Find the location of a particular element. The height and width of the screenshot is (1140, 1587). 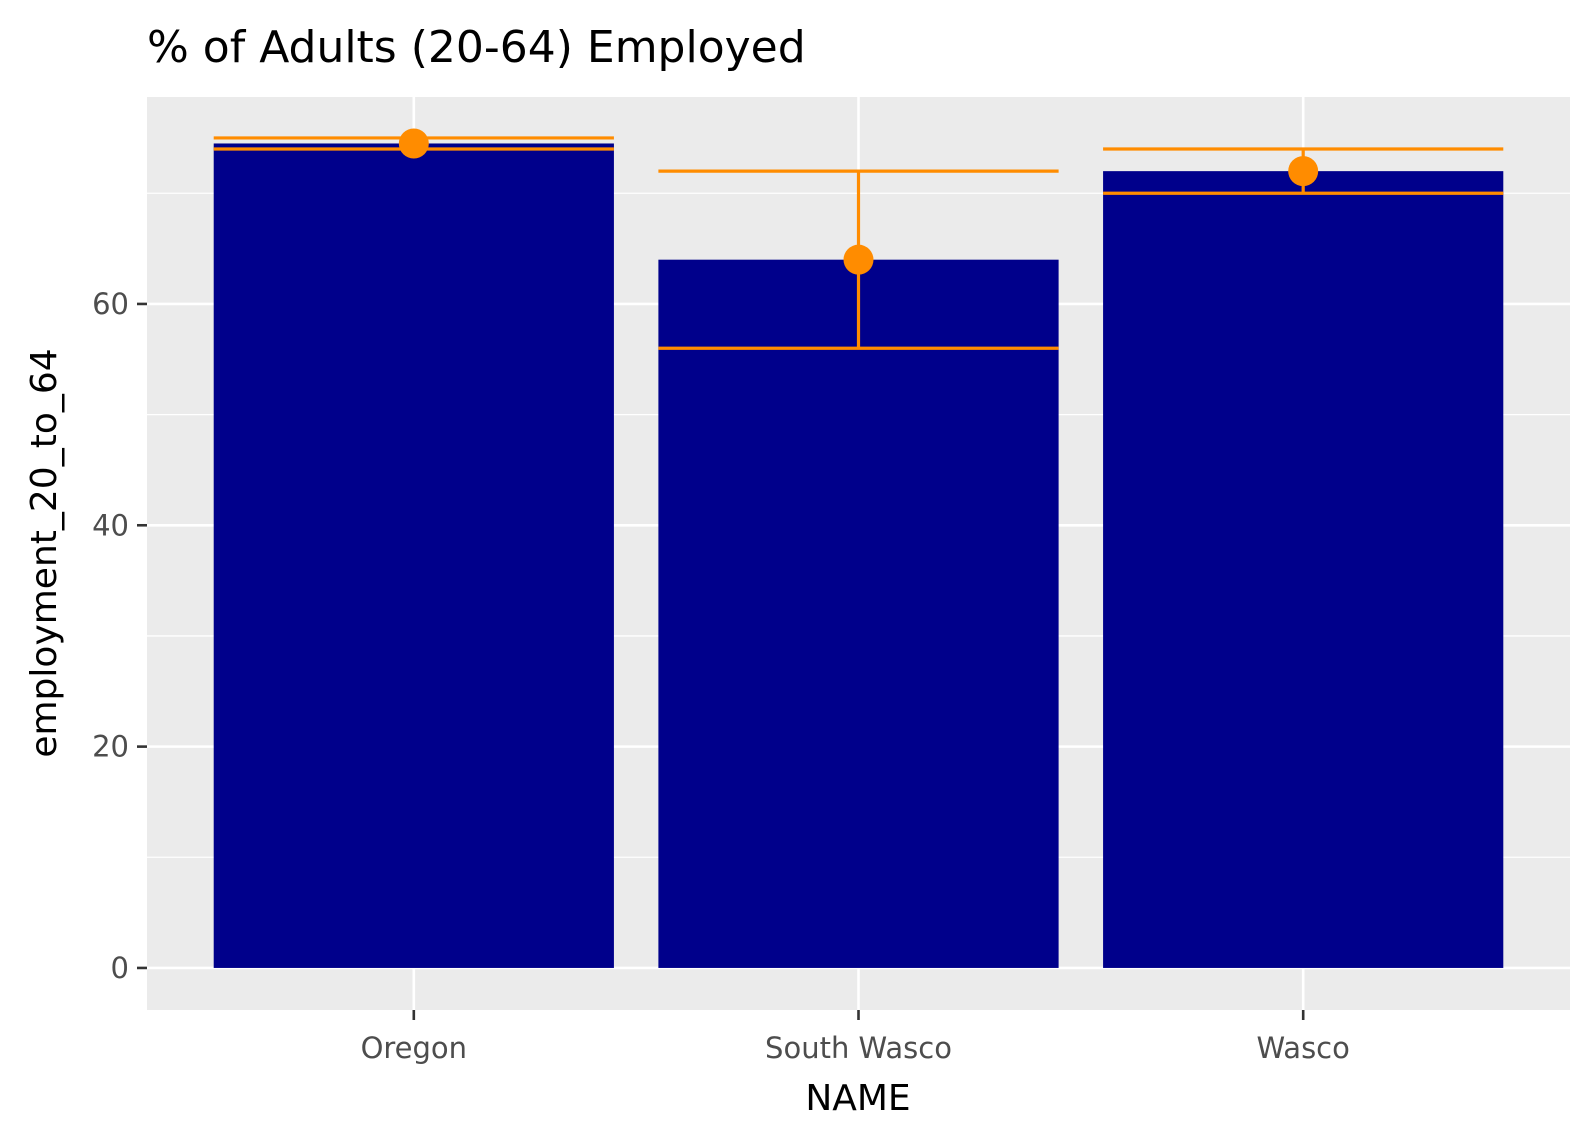

y-axis: 0 20 40 60 is located at coordinates (119, 636).